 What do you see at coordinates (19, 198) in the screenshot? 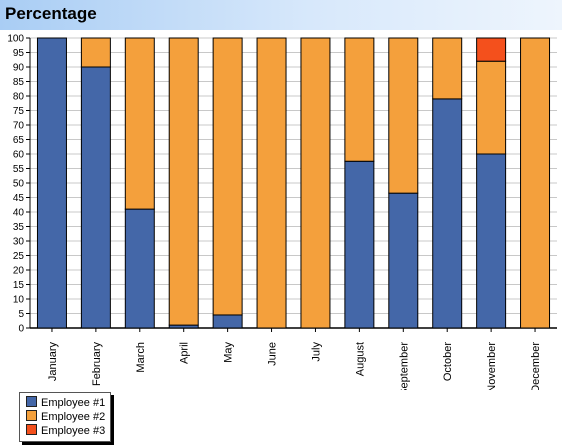
I see `y-tick-label: 45` at bounding box center [19, 198].